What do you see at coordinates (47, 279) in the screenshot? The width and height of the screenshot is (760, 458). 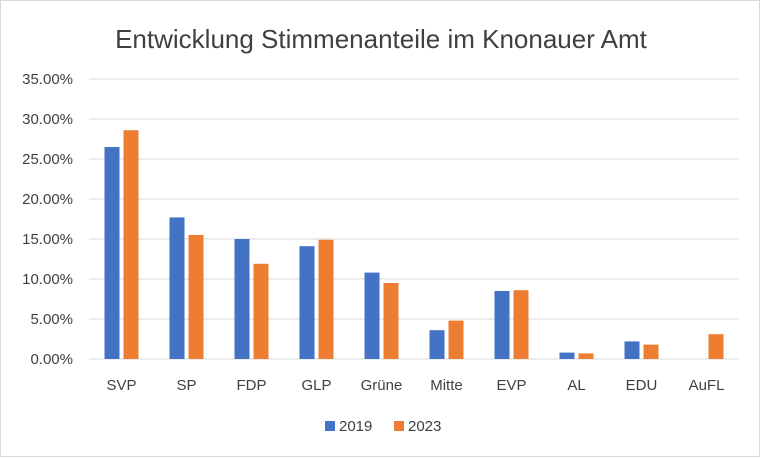 I see `y-tick-label: 10.00%` at bounding box center [47, 279].